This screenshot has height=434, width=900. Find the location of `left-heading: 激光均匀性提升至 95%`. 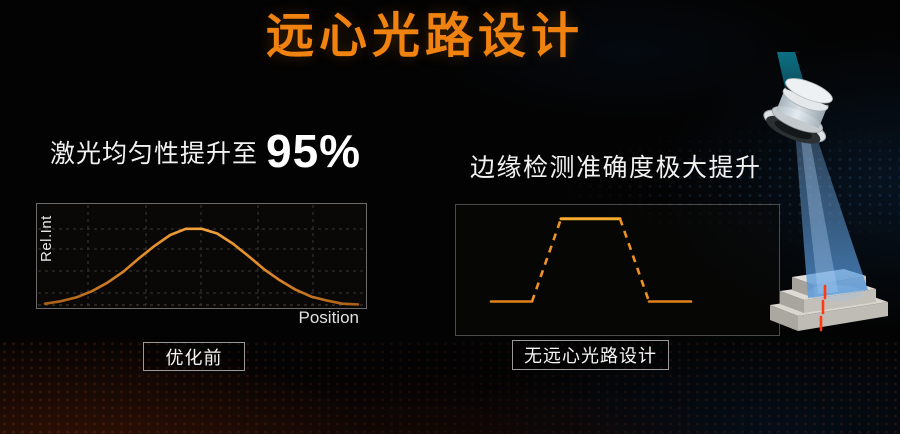

left-heading: 激光均匀性提升至 95% is located at coordinates (205, 151).